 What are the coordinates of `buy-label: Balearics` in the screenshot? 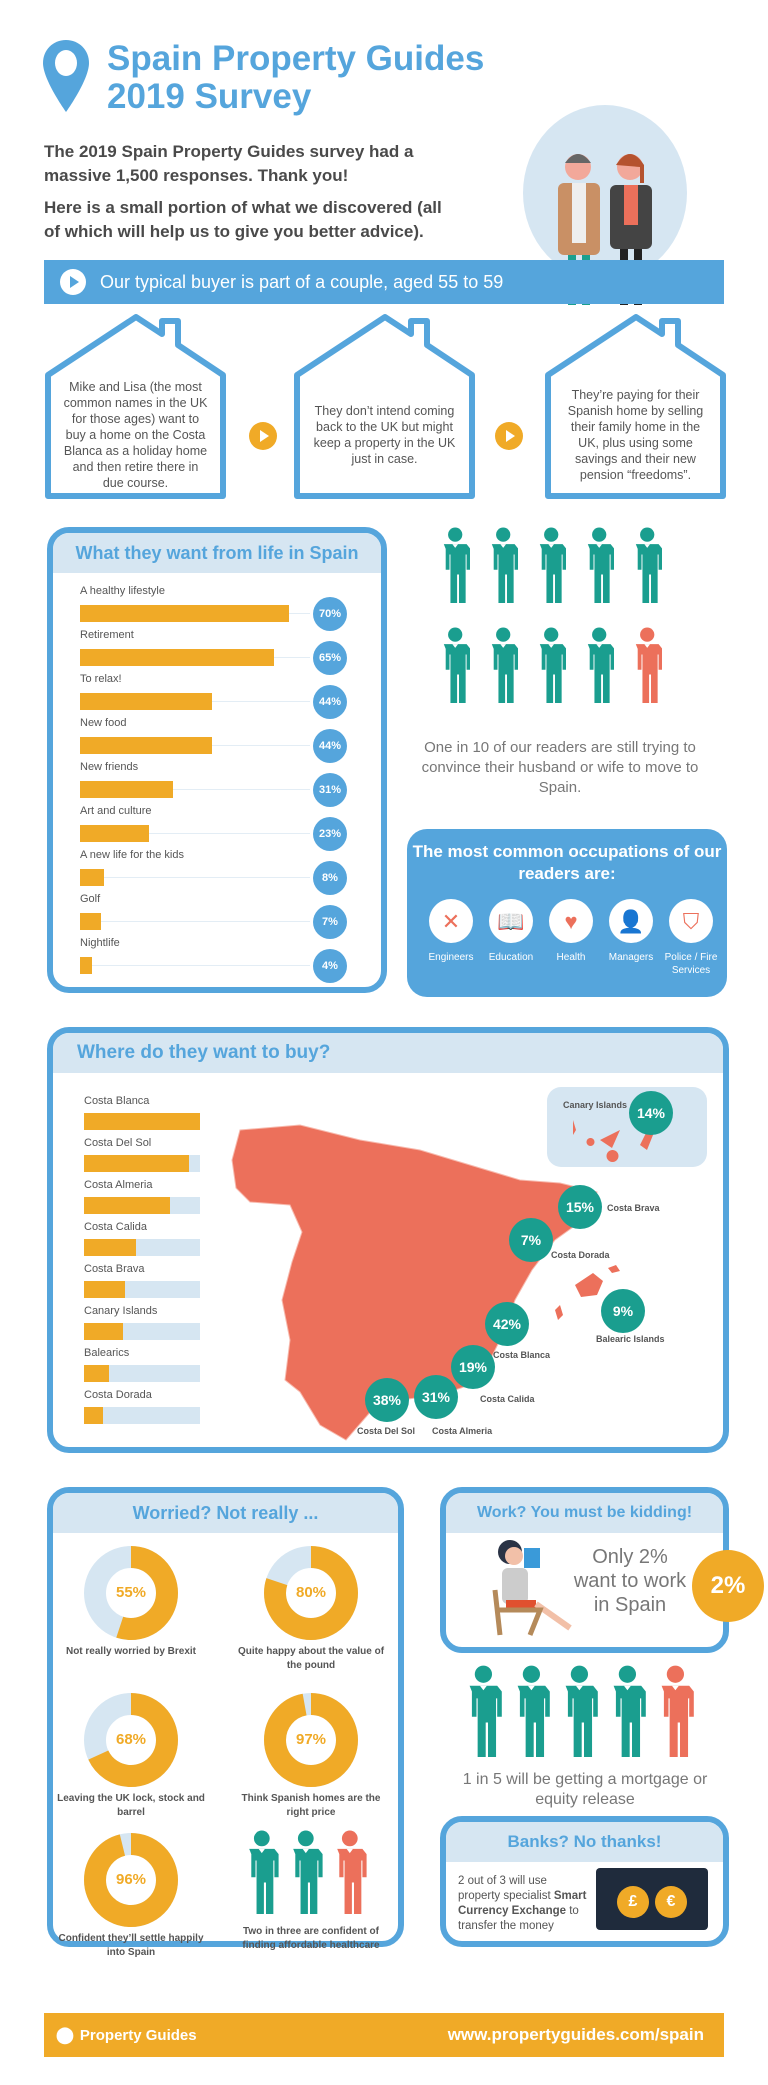 It's located at (107, 1353).